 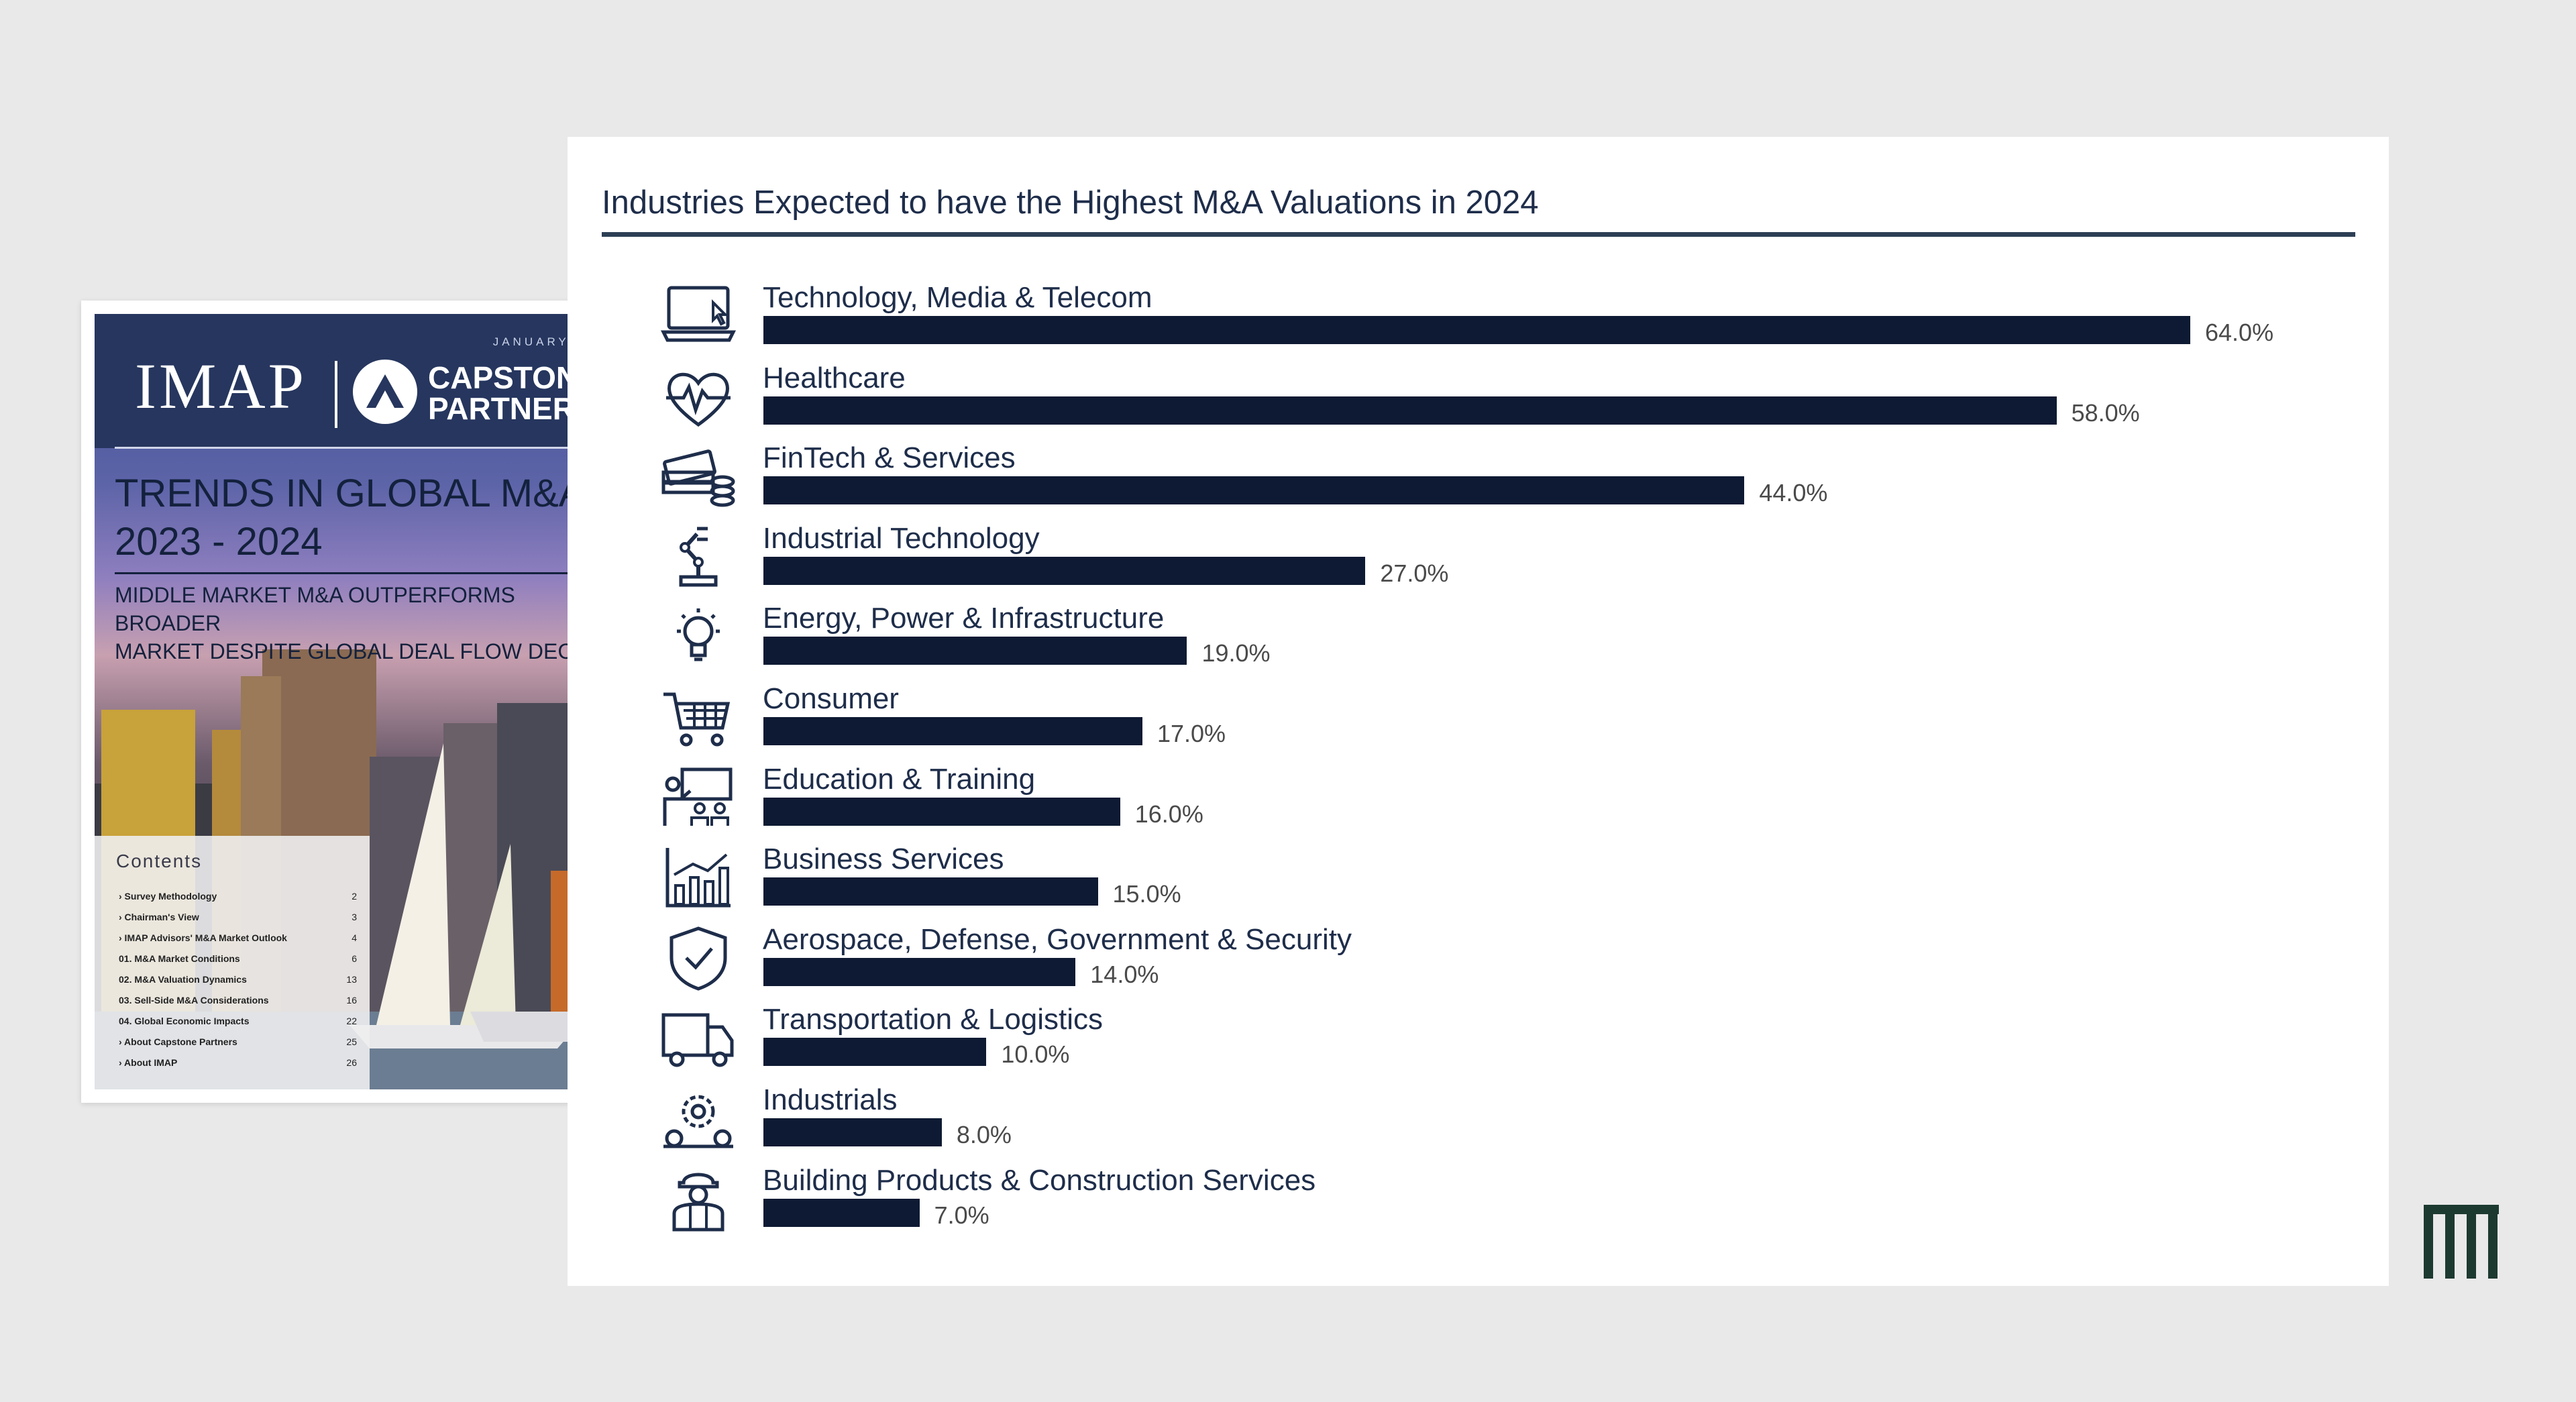 I want to click on data-label: 16.0%, so click(x=1168, y=814).